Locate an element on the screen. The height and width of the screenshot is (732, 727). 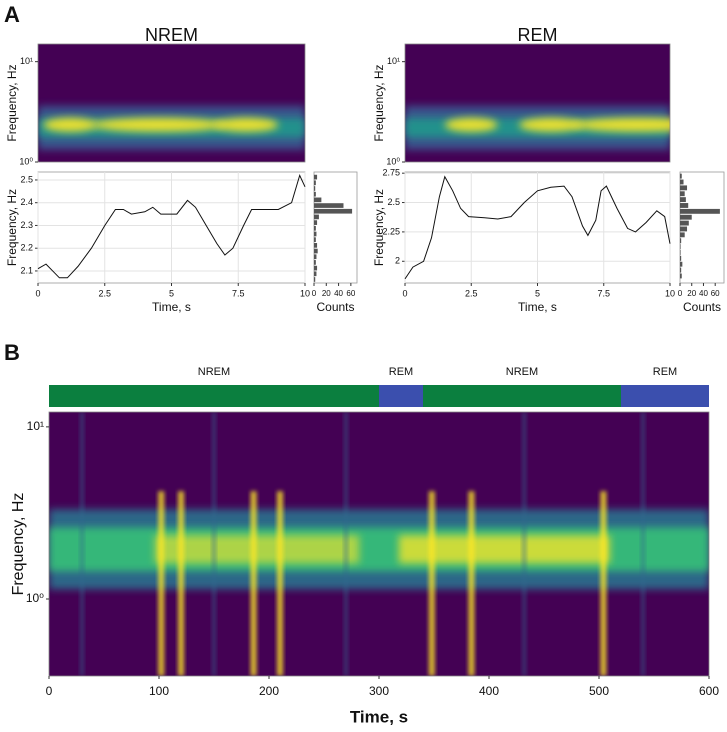
x-tick-label: 300 is located at coordinates (379, 691).